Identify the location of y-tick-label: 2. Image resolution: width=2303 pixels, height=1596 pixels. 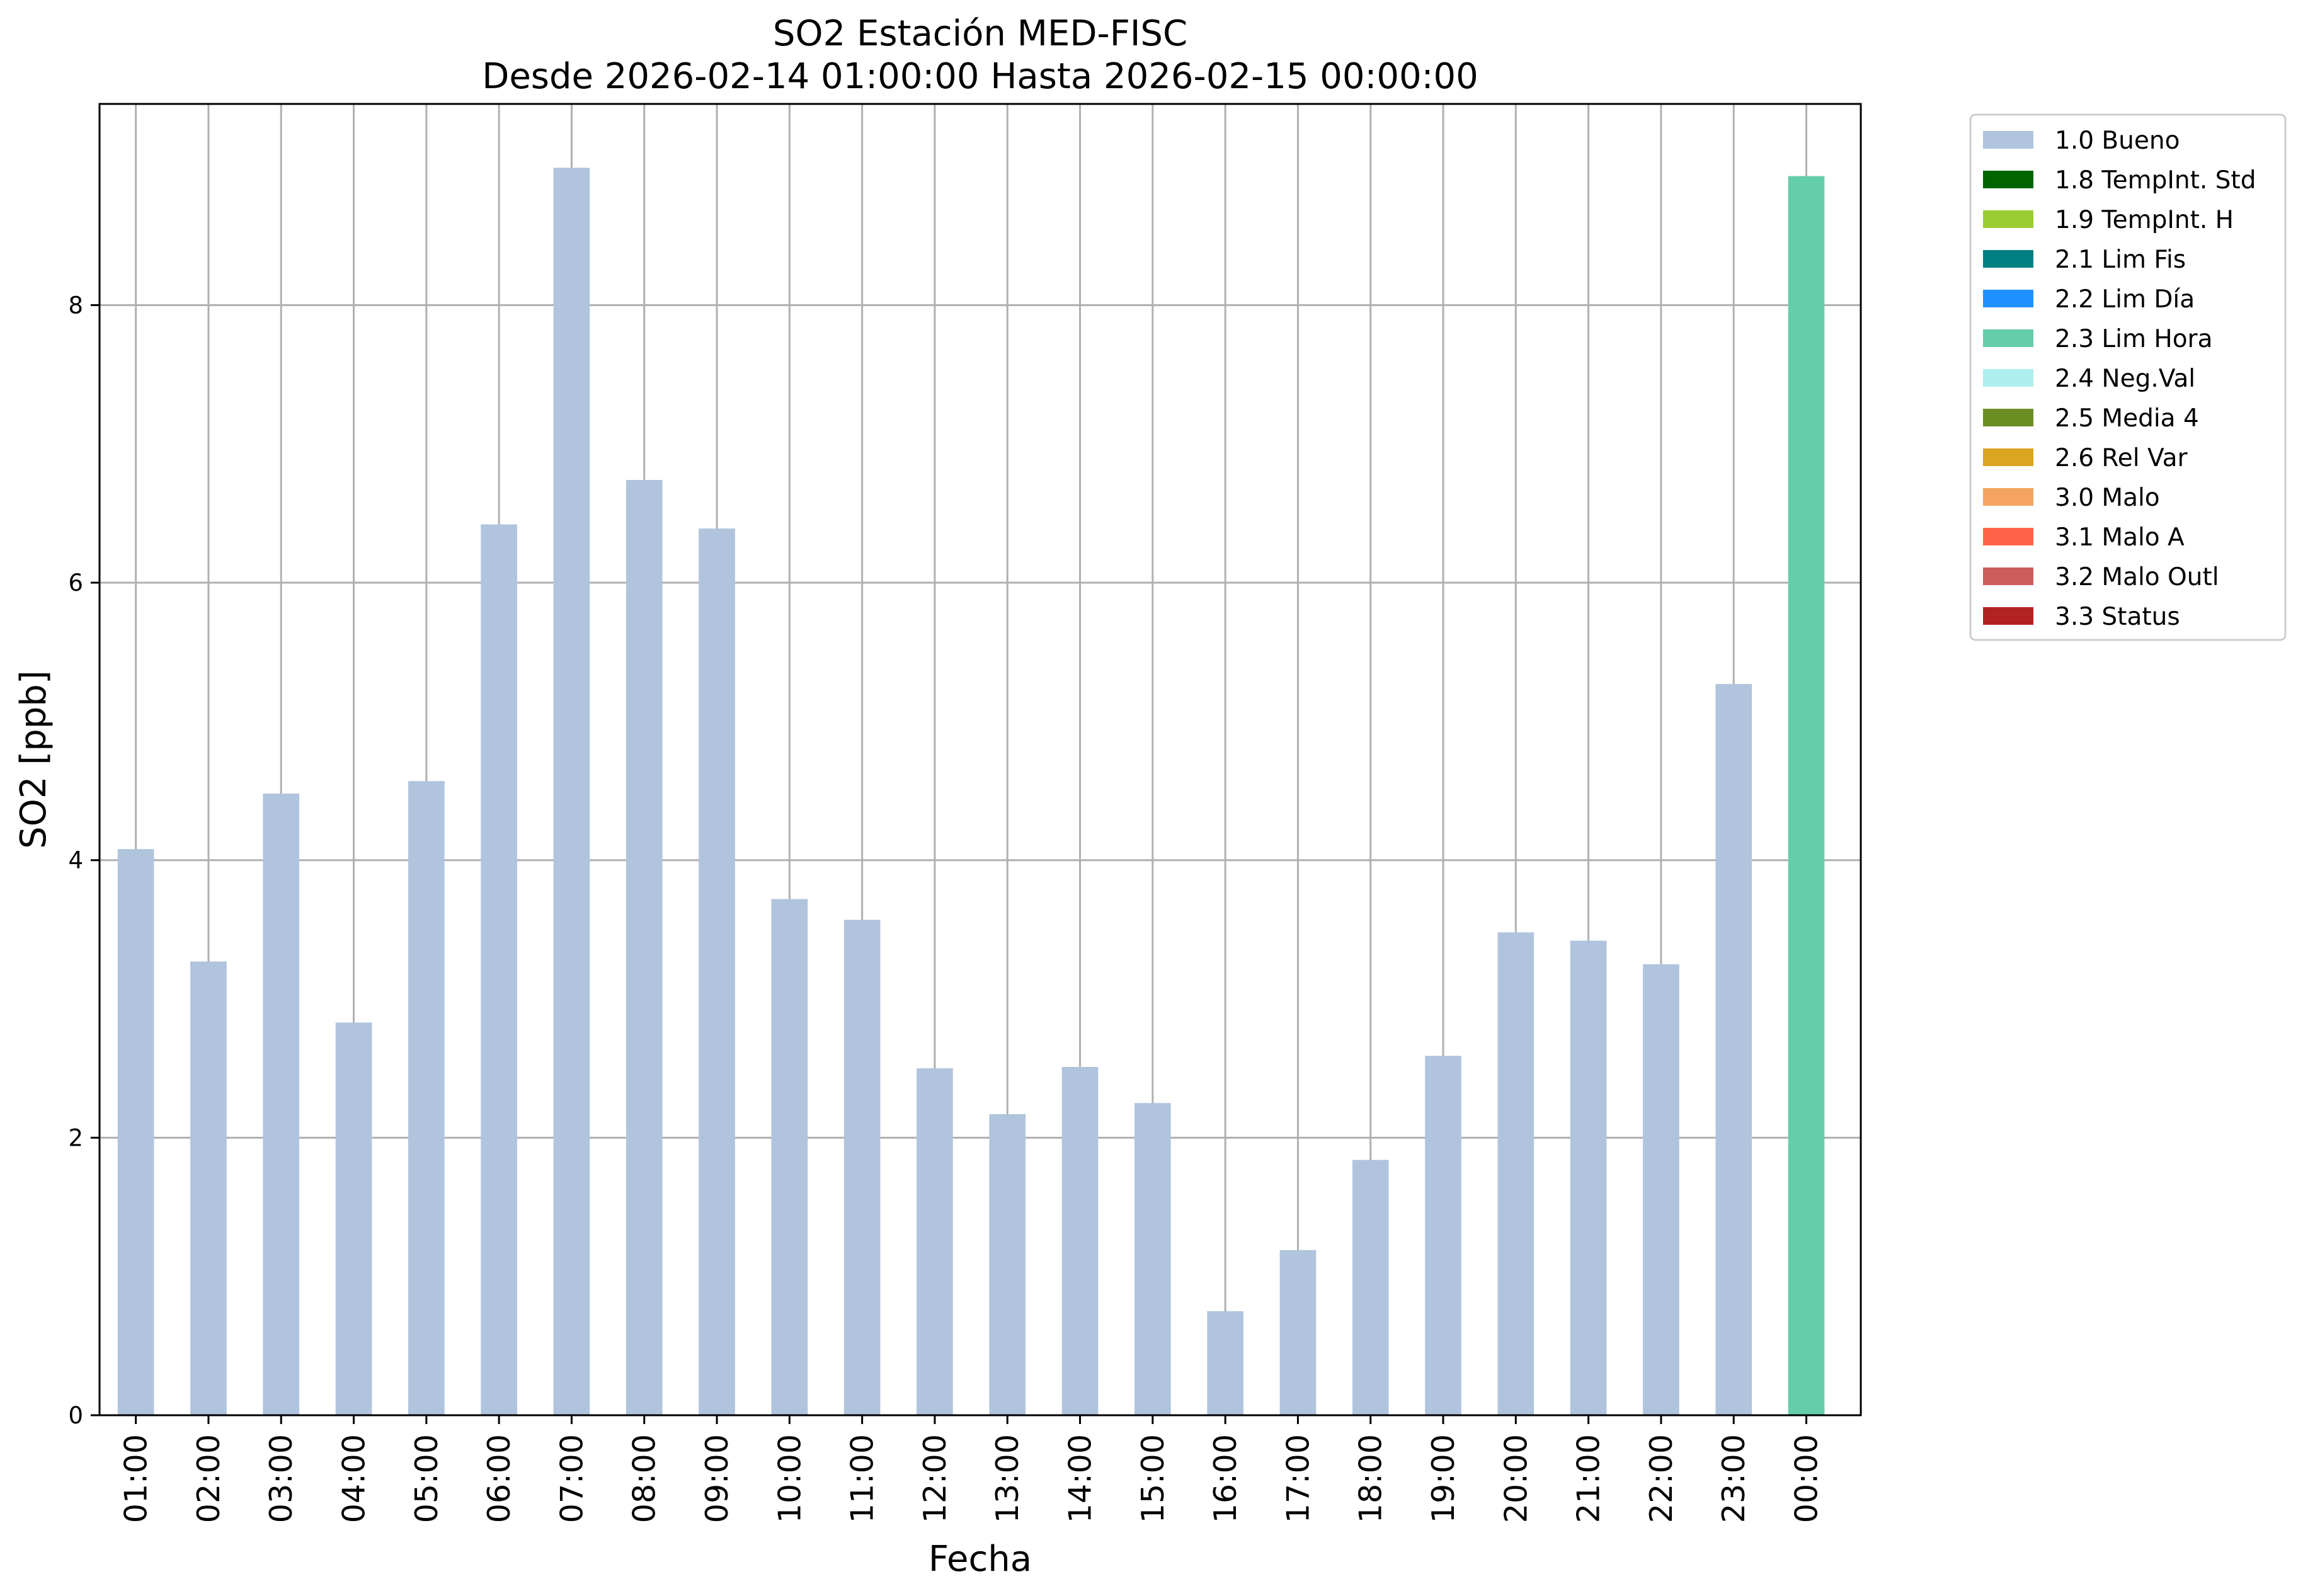
(76, 1137).